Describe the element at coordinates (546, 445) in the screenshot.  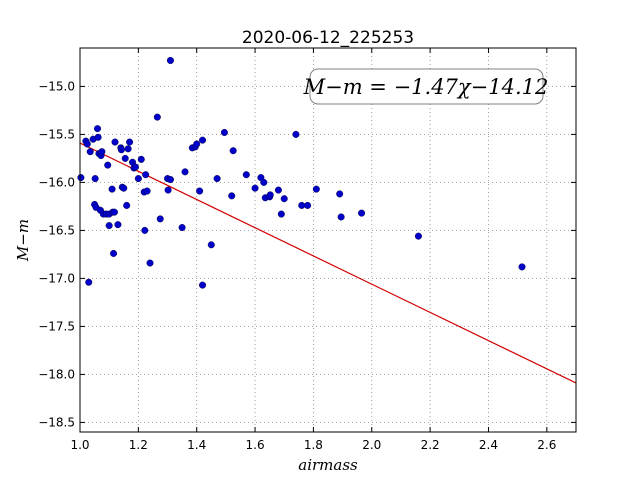
I see `x-tick-label: 2.6` at that location.